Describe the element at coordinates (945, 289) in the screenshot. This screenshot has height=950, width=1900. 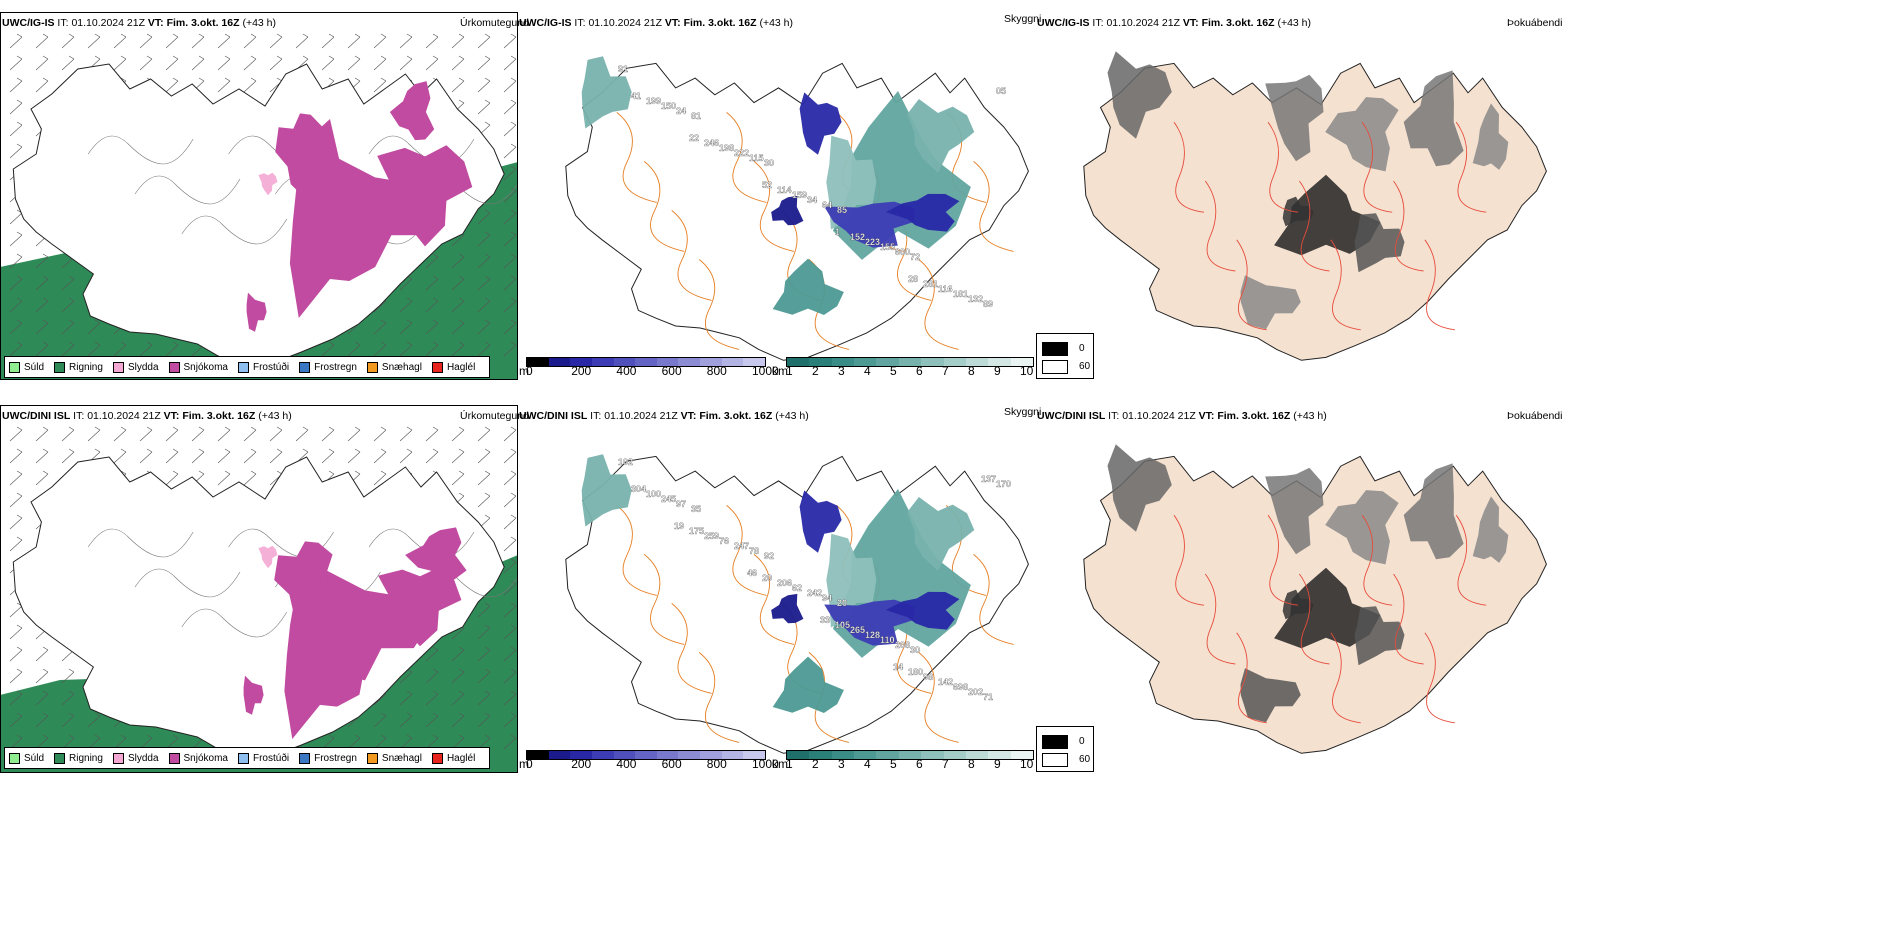
I see `cloud-base-label: 116` at that location.